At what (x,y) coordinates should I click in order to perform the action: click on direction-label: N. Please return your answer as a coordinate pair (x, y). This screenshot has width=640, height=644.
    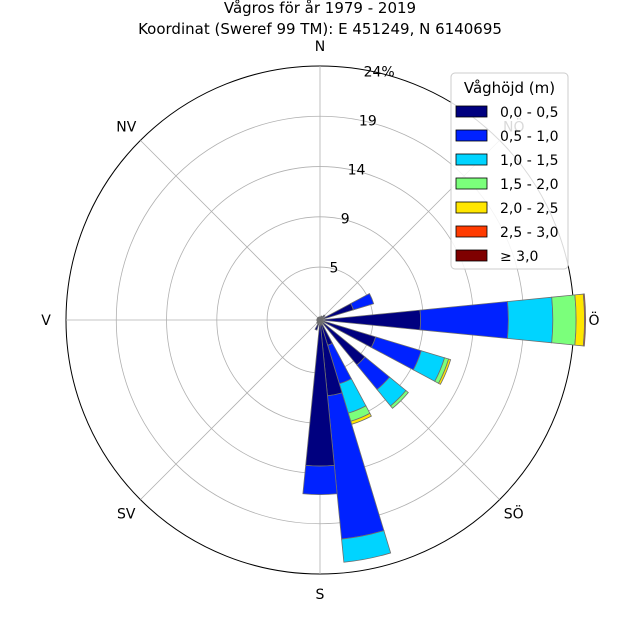
    Looking at the image, I should click on (320, 47).